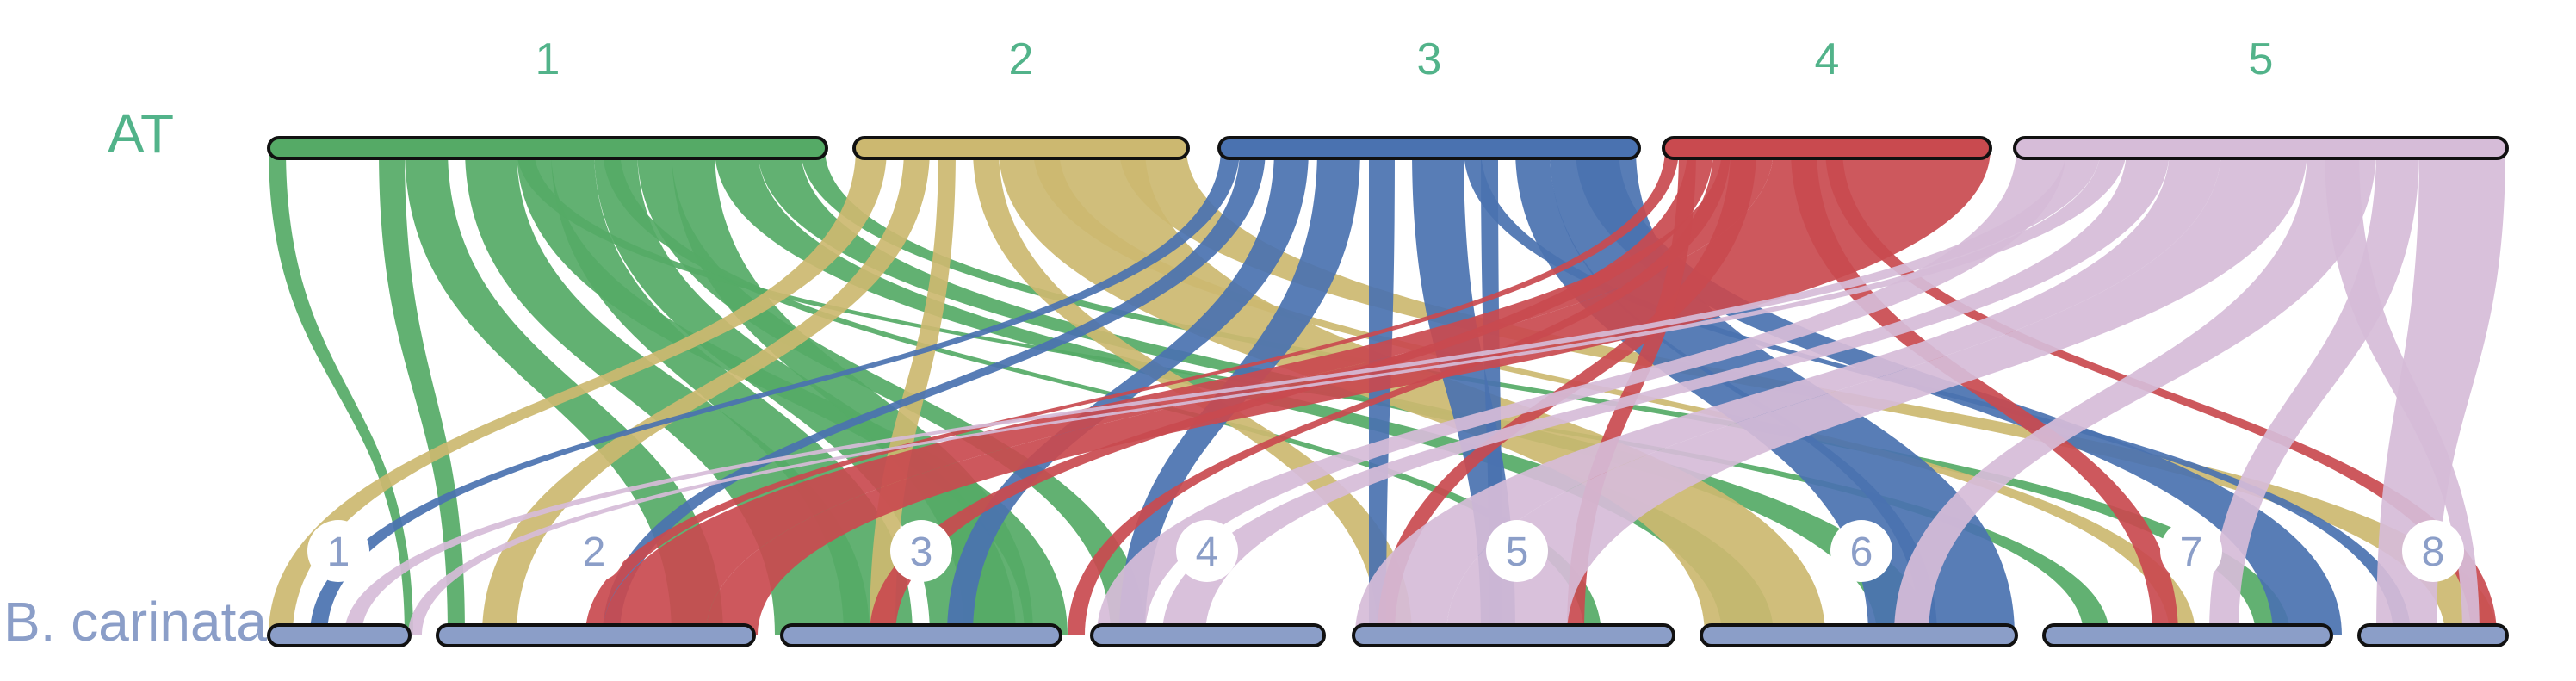 Image resolution: width=2576 pixels, height=681 pixels. Describe the element at coordinates (141, 133) in the screenshot. I see `top-genome-label: AT` at that location.